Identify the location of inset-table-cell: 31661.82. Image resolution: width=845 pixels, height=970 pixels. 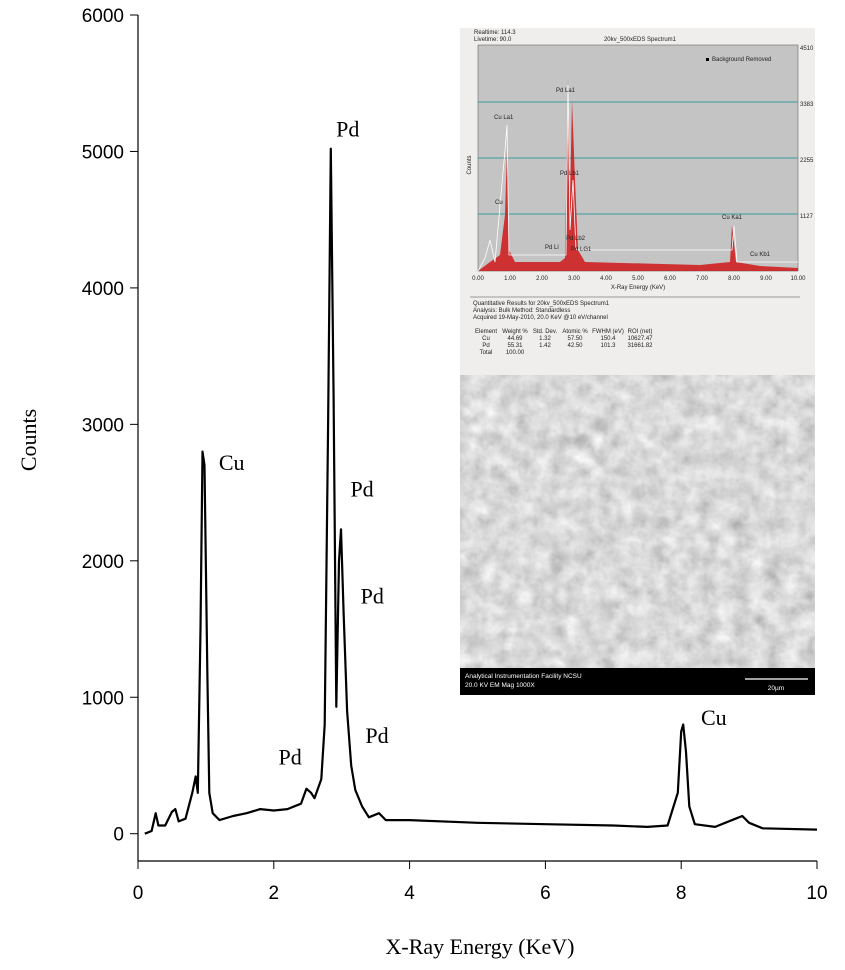
(640, 346).